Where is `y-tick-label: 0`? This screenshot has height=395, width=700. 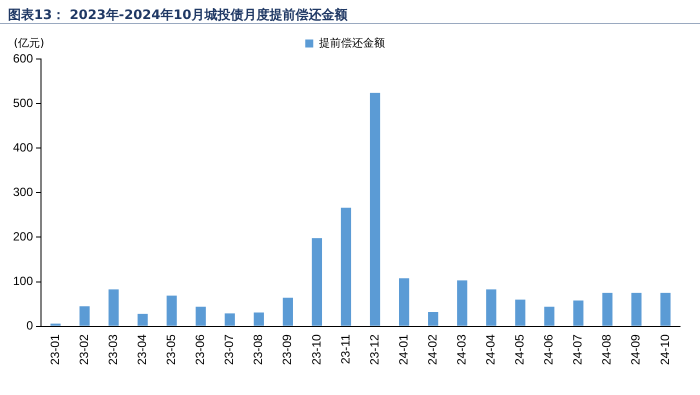 y-tick-label: 0 is located at coordinates (30, 325).